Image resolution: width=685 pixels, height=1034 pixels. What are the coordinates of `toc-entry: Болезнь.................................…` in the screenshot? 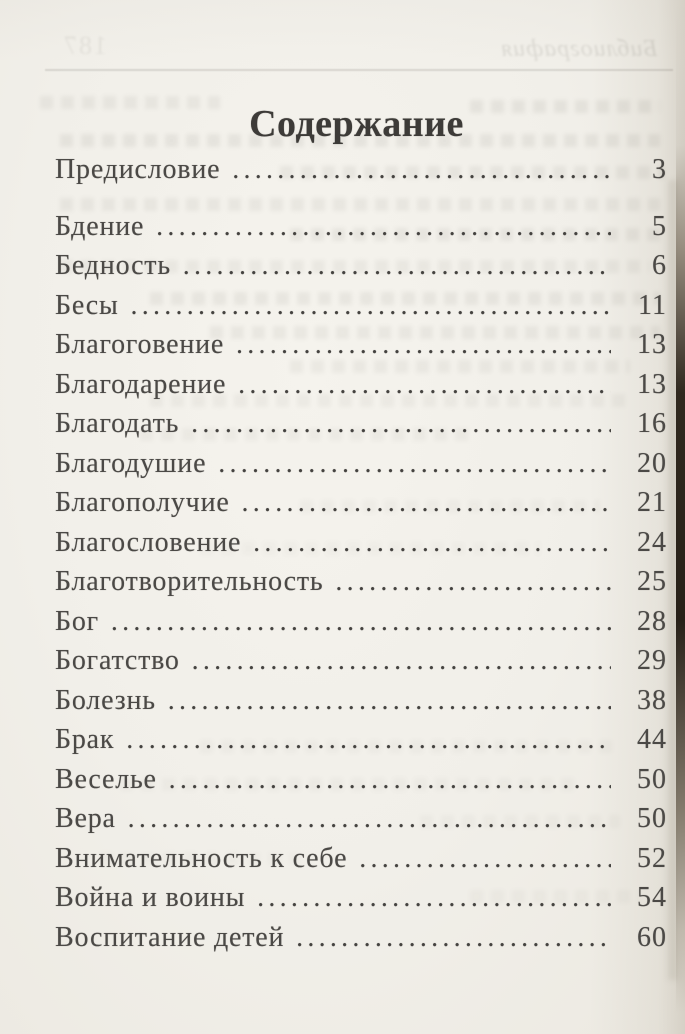 It's located at (361, 701).